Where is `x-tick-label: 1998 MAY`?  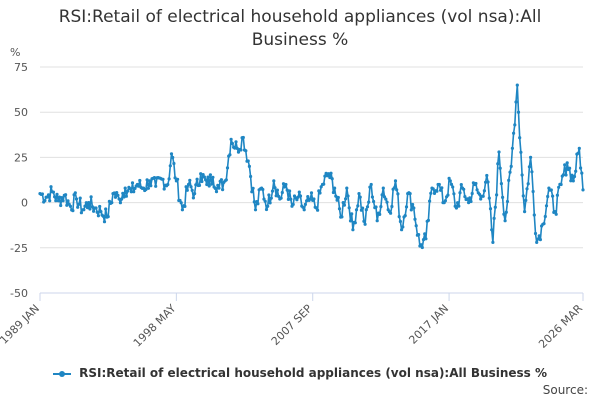 x-tick-label: 1998 MAY is located at coordinates (155, 326).